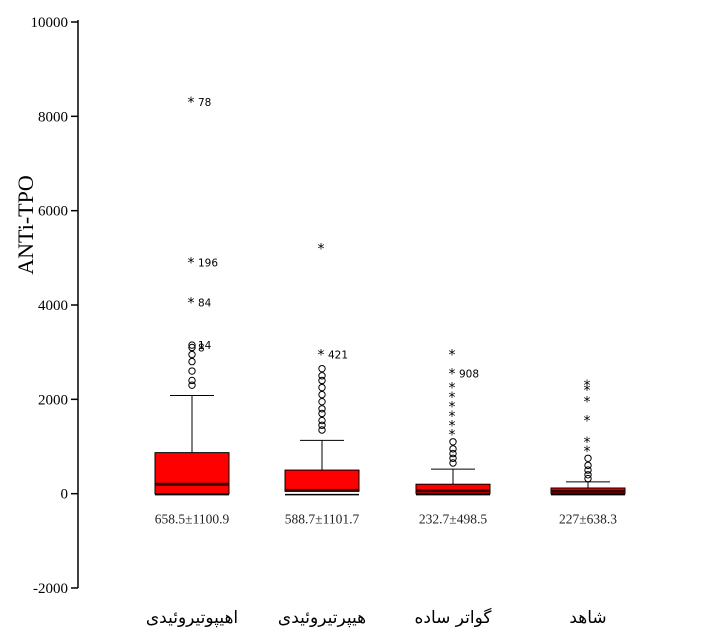 This screenshot has height=630, width=713. I want to click on boxes-layer, so click(390, 474).